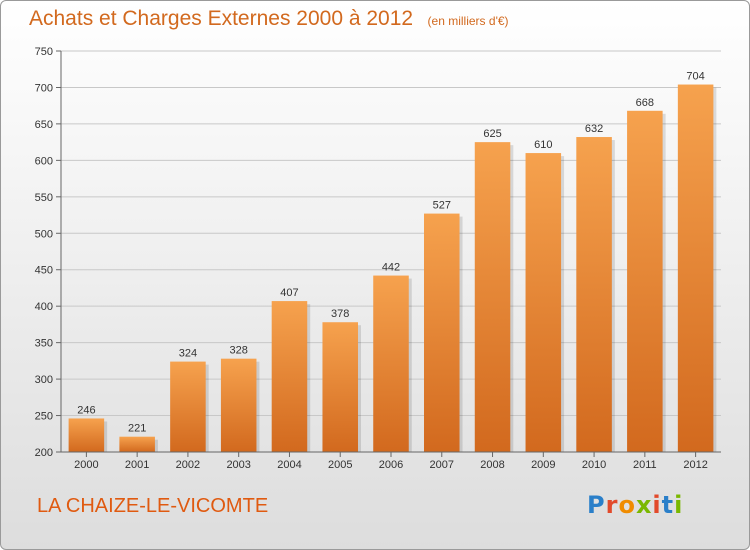 The height and width of the screenshot is (550, 750). I want to click on y-tick-label: 600, so click(44, 161).